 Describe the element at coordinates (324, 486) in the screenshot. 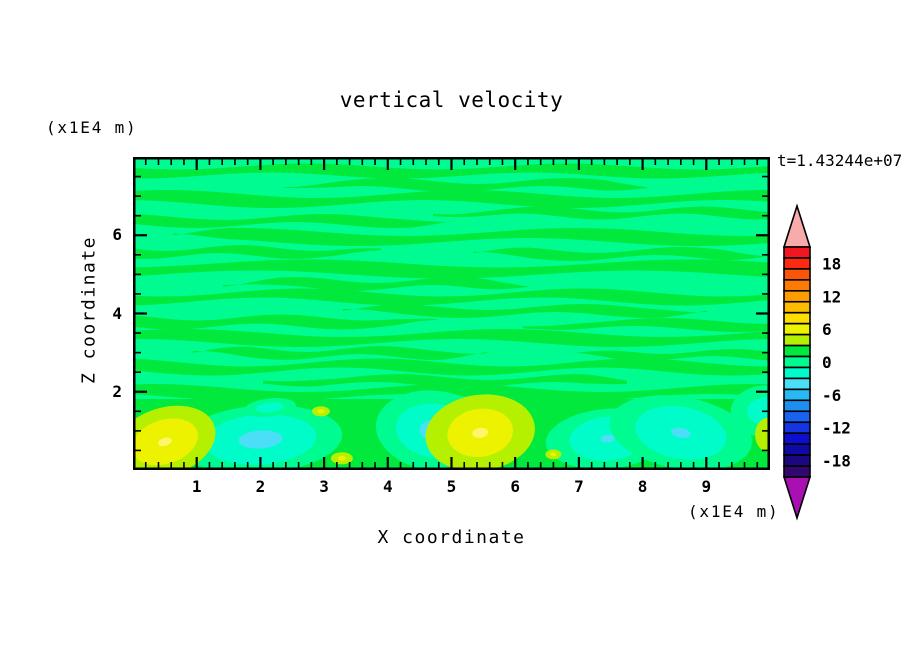

I see `x-tick-label: 3` at that location.